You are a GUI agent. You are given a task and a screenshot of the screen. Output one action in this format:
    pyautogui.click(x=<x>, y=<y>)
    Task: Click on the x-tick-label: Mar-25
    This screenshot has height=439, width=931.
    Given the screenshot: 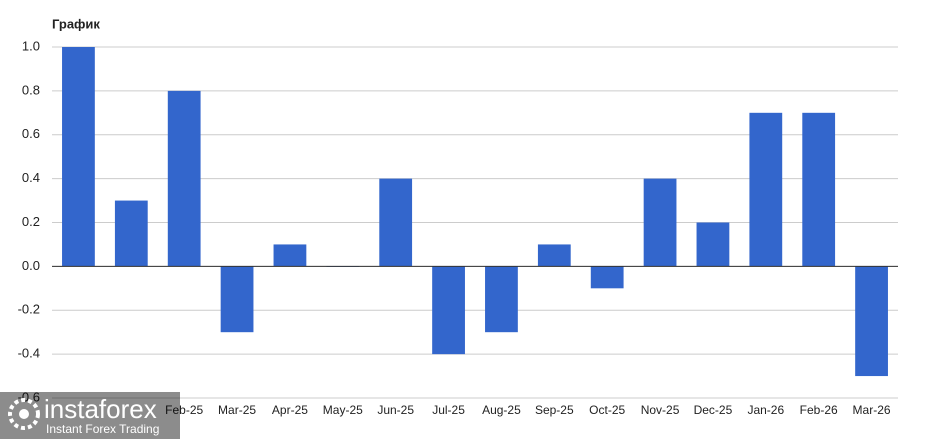 What is the action you would take?
    pyautogui.click(x=237, y=410)
    